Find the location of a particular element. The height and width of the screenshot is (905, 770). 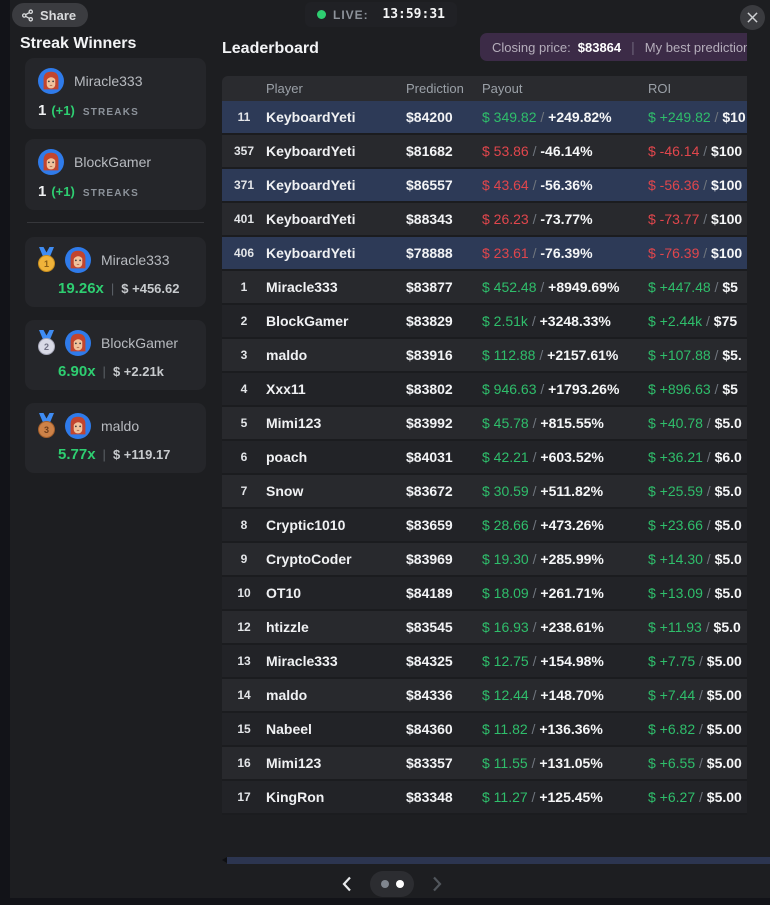

streak-card: Miracle333 1 (+1) STREAKS is located at coordinates (115, 93).